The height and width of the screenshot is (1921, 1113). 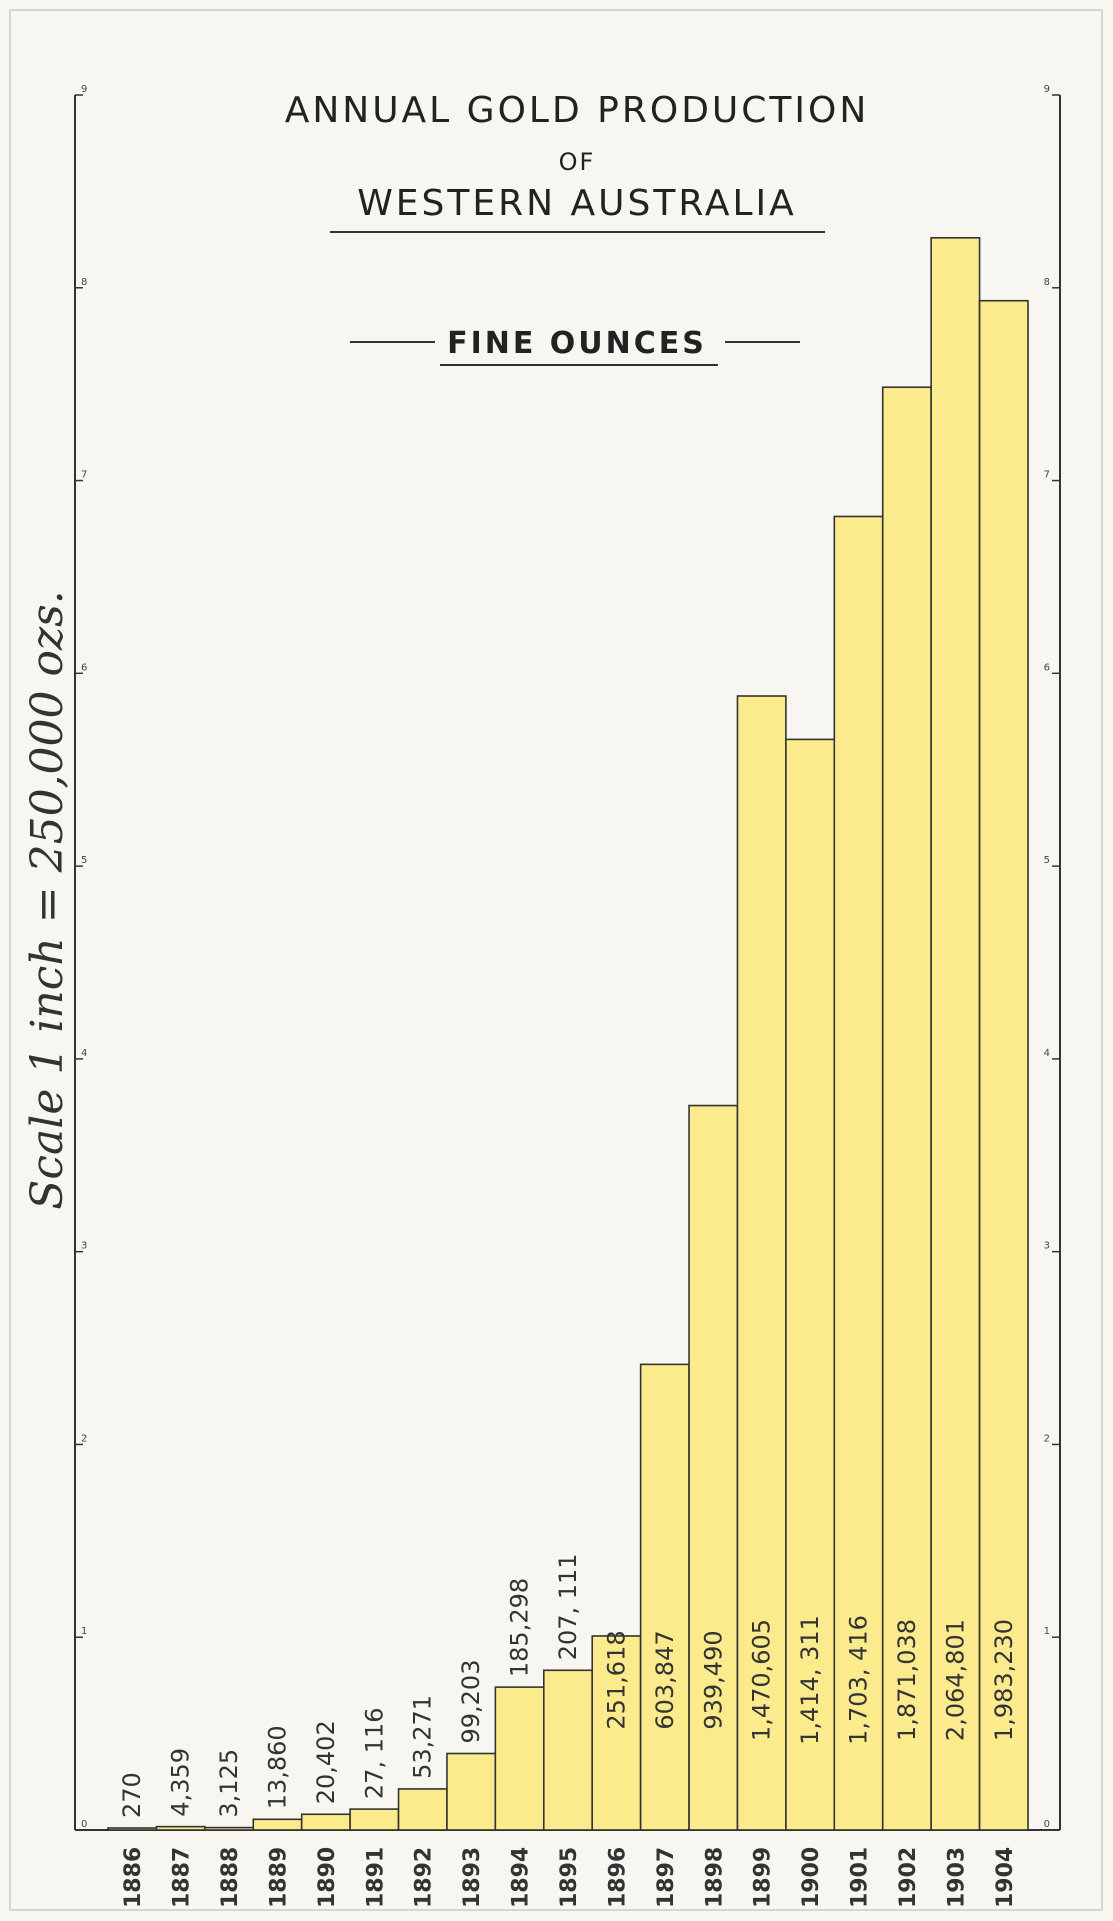 I want to click on y-tick-label-right: 2, so click(x=1047, y=1438).